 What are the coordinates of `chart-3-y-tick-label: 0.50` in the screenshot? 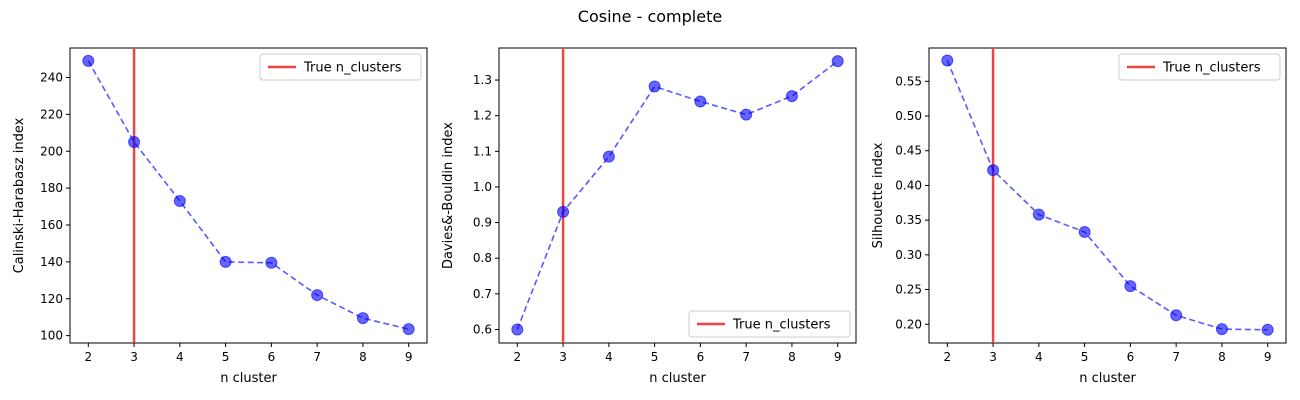 It's located at (908, 116).